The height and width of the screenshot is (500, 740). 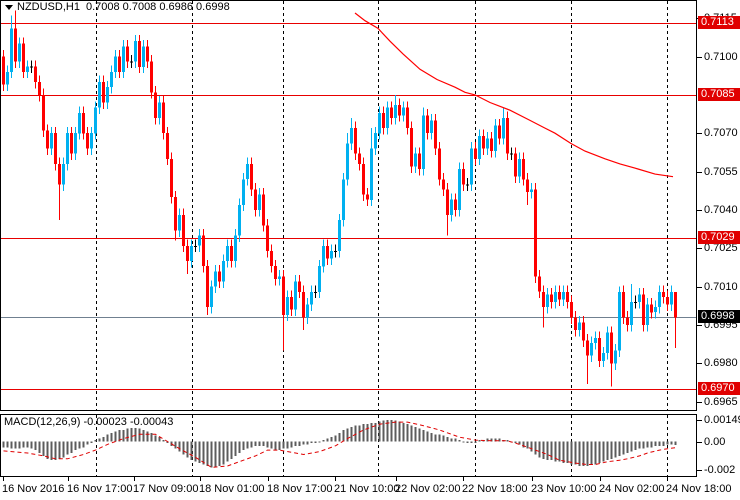 What do you see at coordinates (721, 287) in the screenshot?
I see `price-tick-label: 0.7010` at bounding box center [721, 287].